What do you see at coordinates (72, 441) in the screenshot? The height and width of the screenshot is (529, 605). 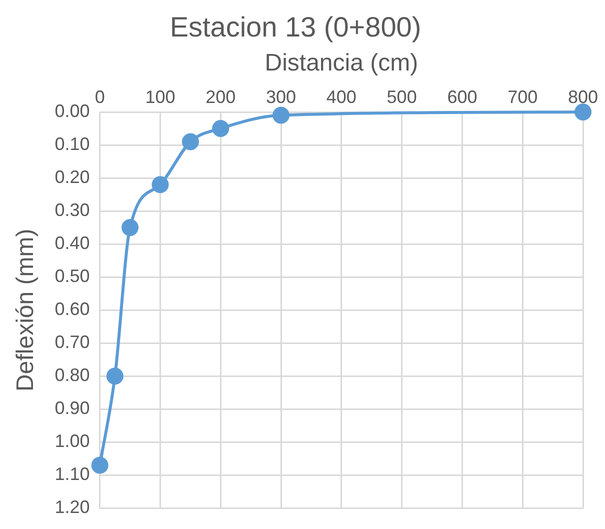 I see `y-tick-label: 1.00` at bounding box center [72, 441].